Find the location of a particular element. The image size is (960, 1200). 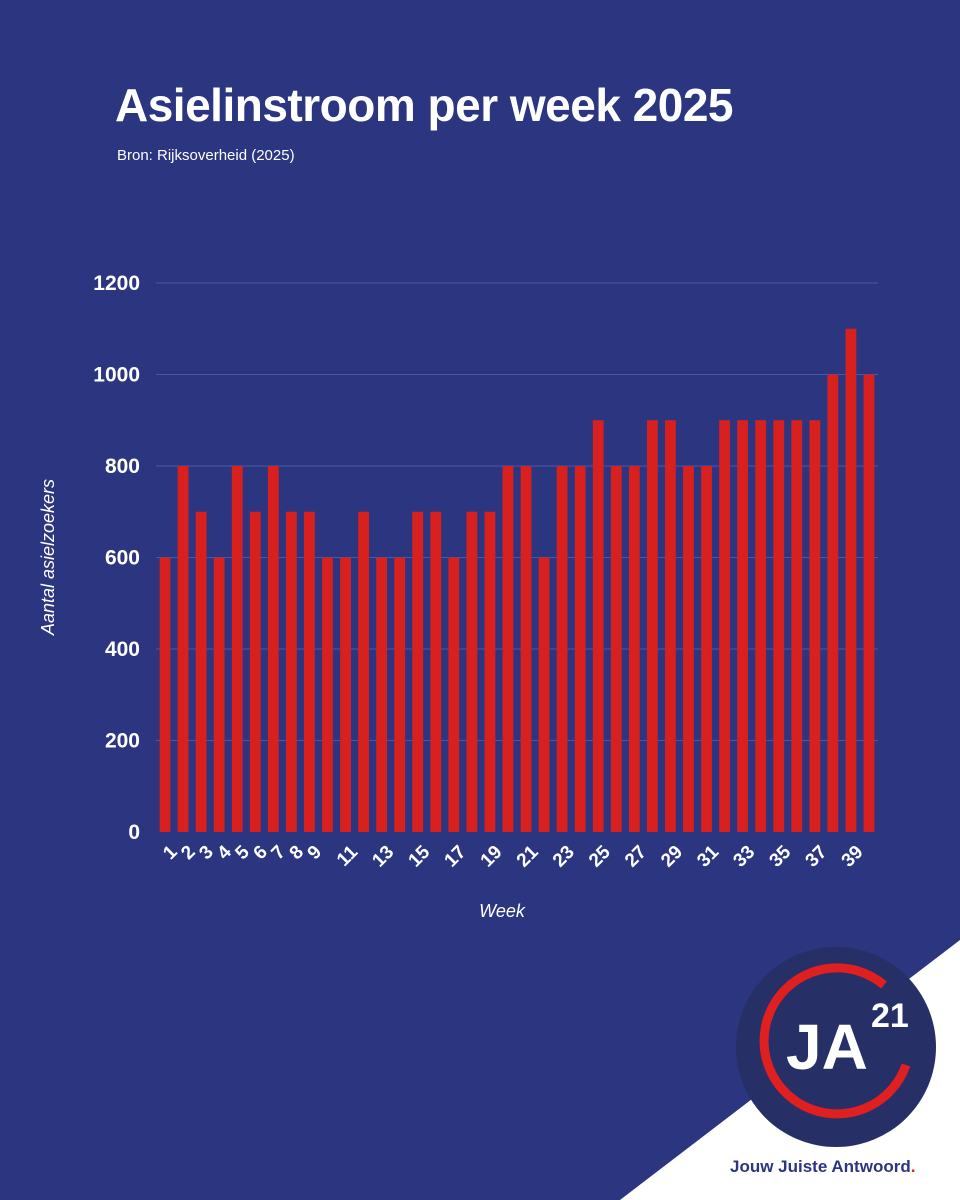

x-tick-label: 2 is located at coordinates (188, 853).